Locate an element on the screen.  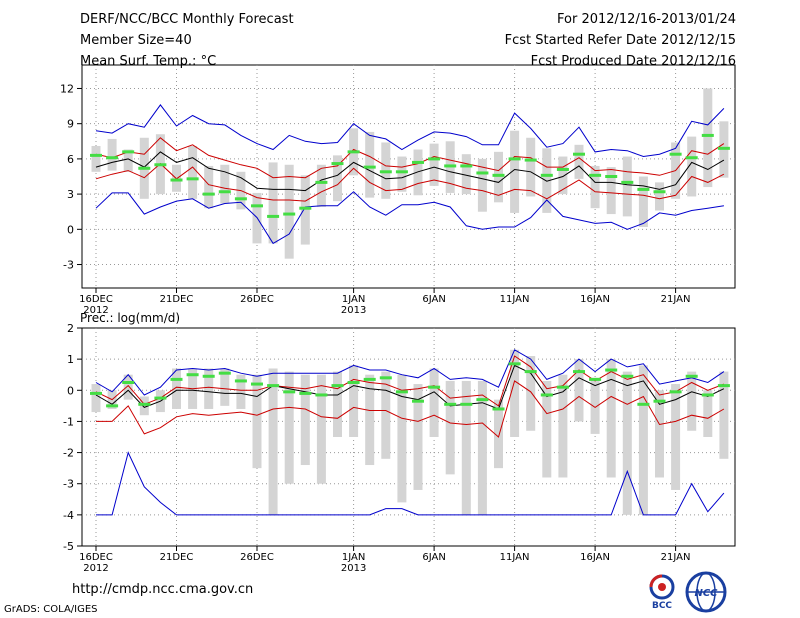
bcc-logo: BCC is located at coordinates (662, 592).